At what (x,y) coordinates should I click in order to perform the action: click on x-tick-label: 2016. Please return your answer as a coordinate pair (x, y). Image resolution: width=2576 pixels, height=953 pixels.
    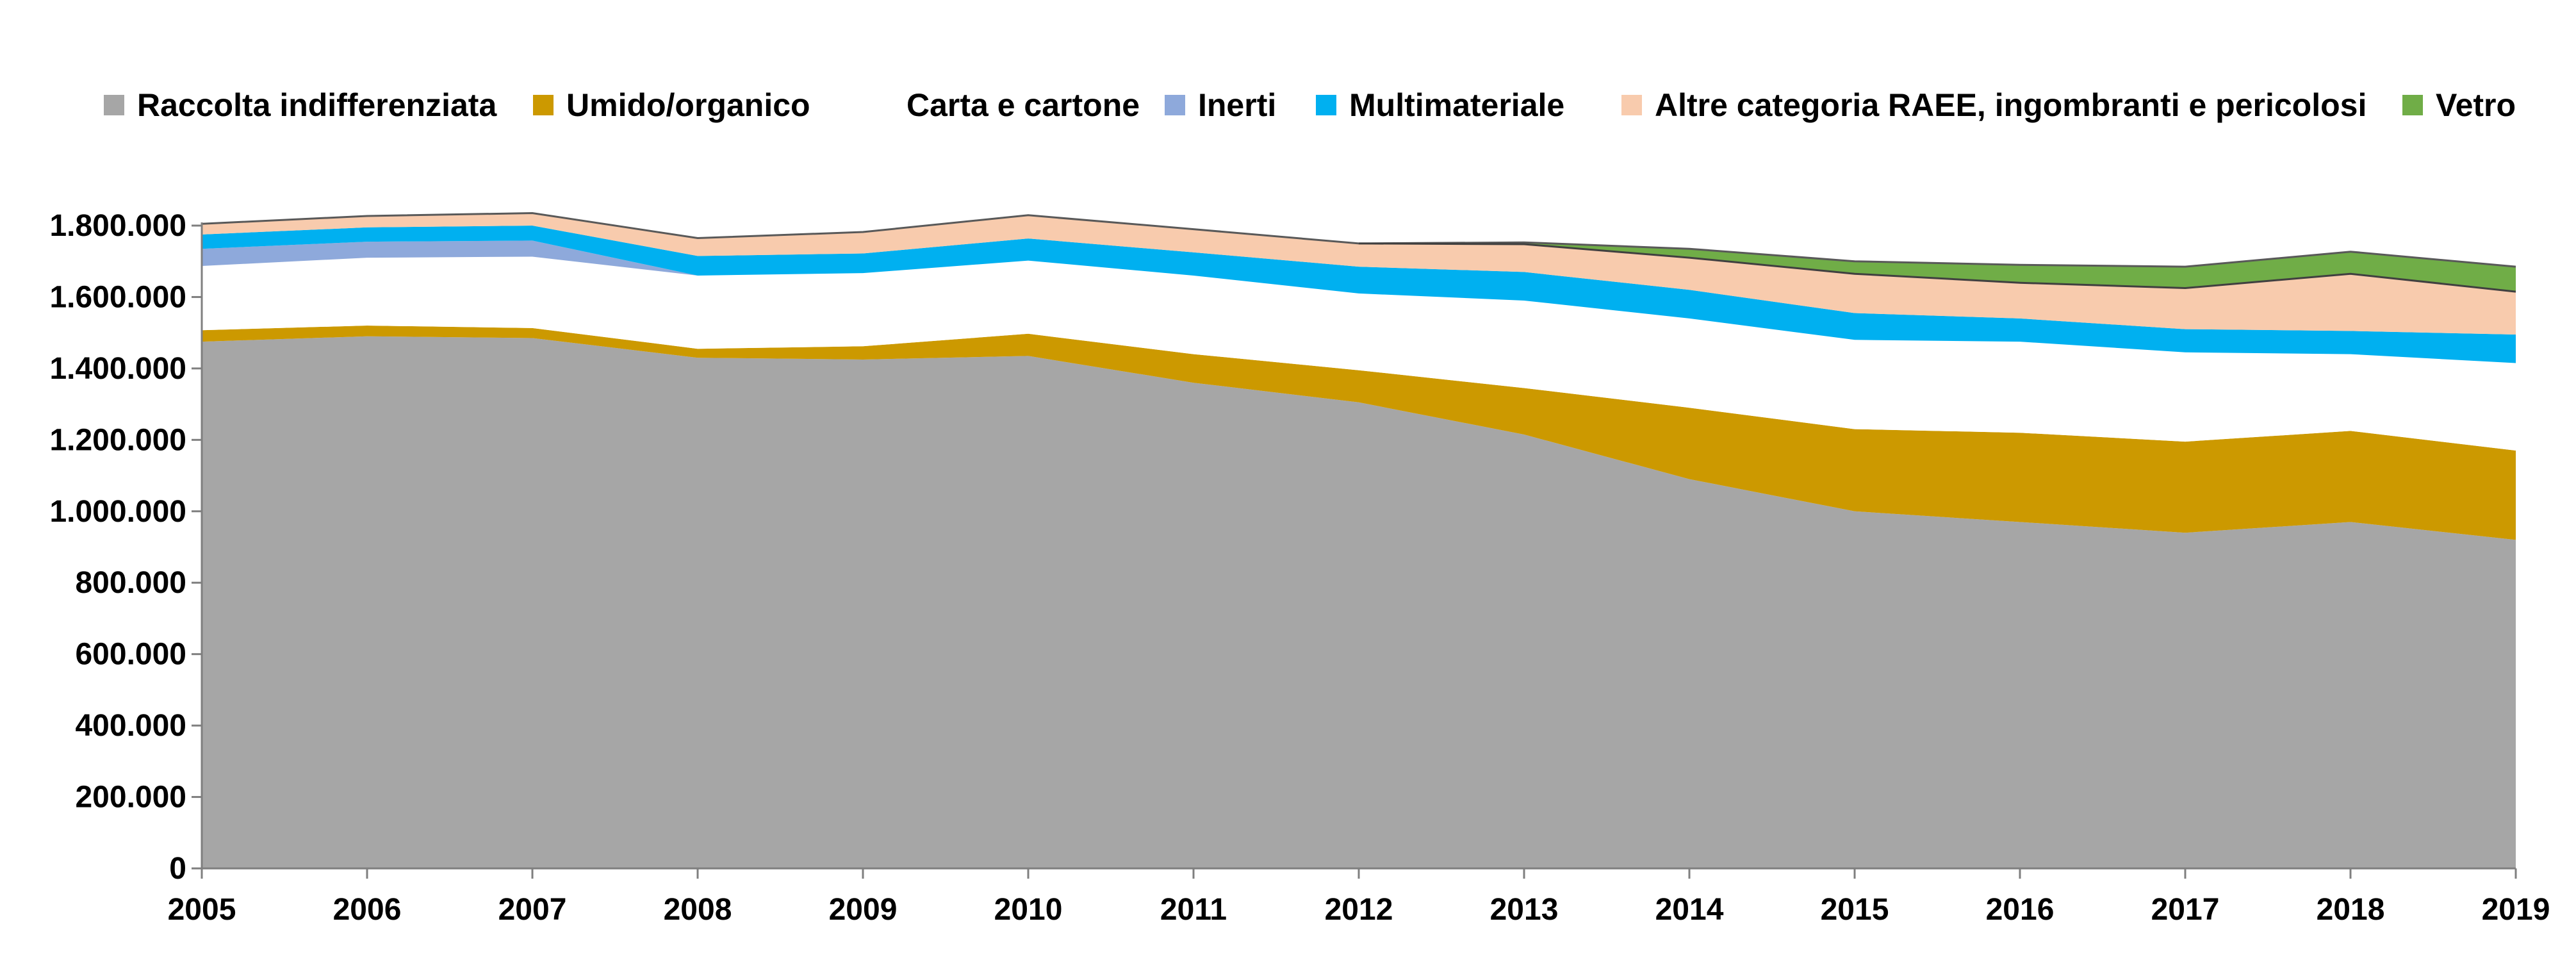
    Looking at the image, I should click on (2021, 910).